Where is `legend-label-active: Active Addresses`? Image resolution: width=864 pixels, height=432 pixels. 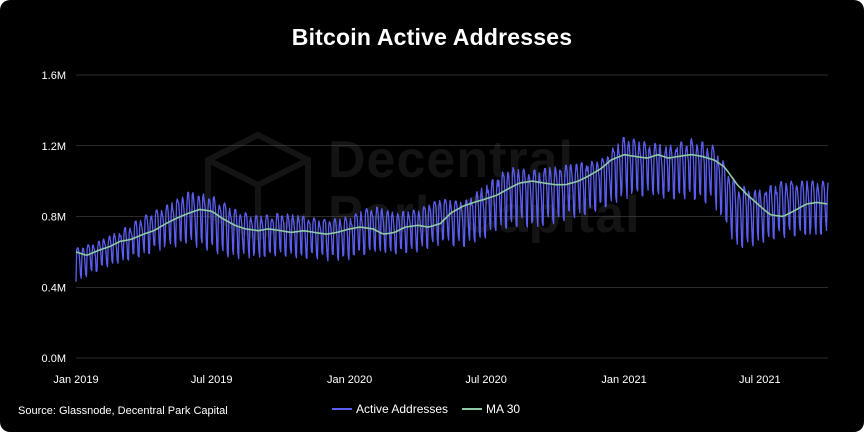 legend-label-active: Active Addresses is located at coordinates (402, 409).